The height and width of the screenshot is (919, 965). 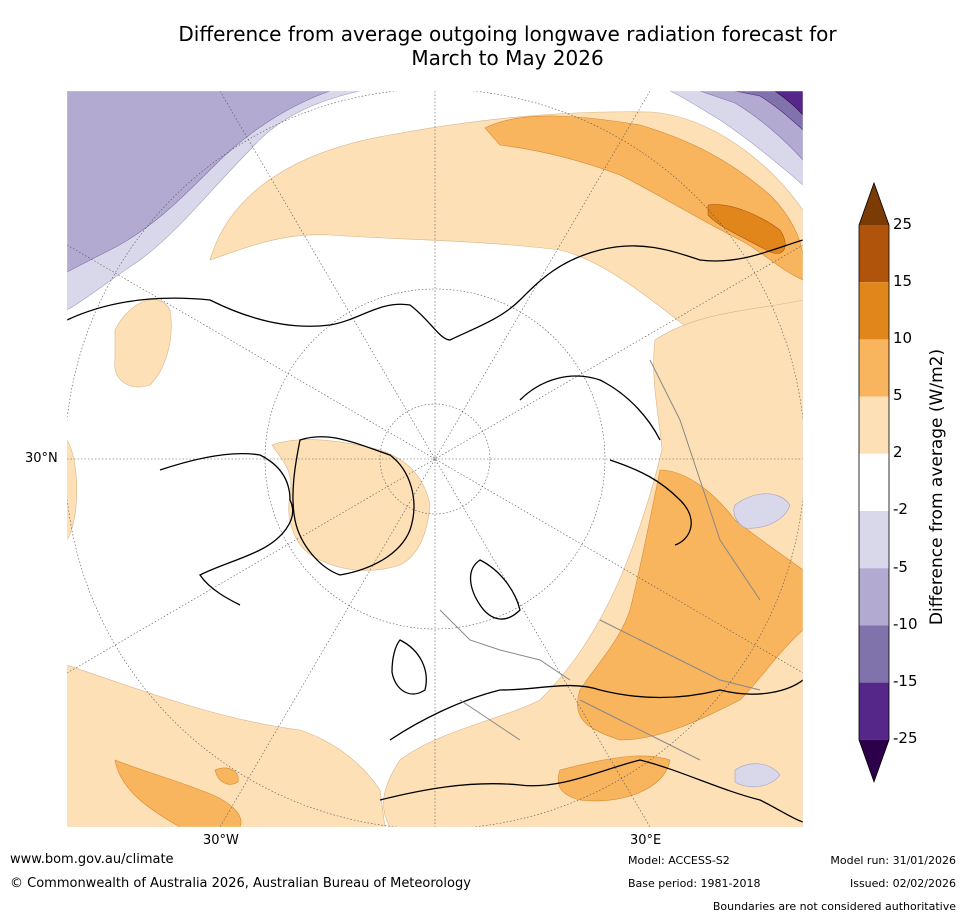 What do you see at coordinates (937, 487) in the screenshot?
I see `colorbar-title: Difference from average (W/m2)` at bounding box center [937, 487].